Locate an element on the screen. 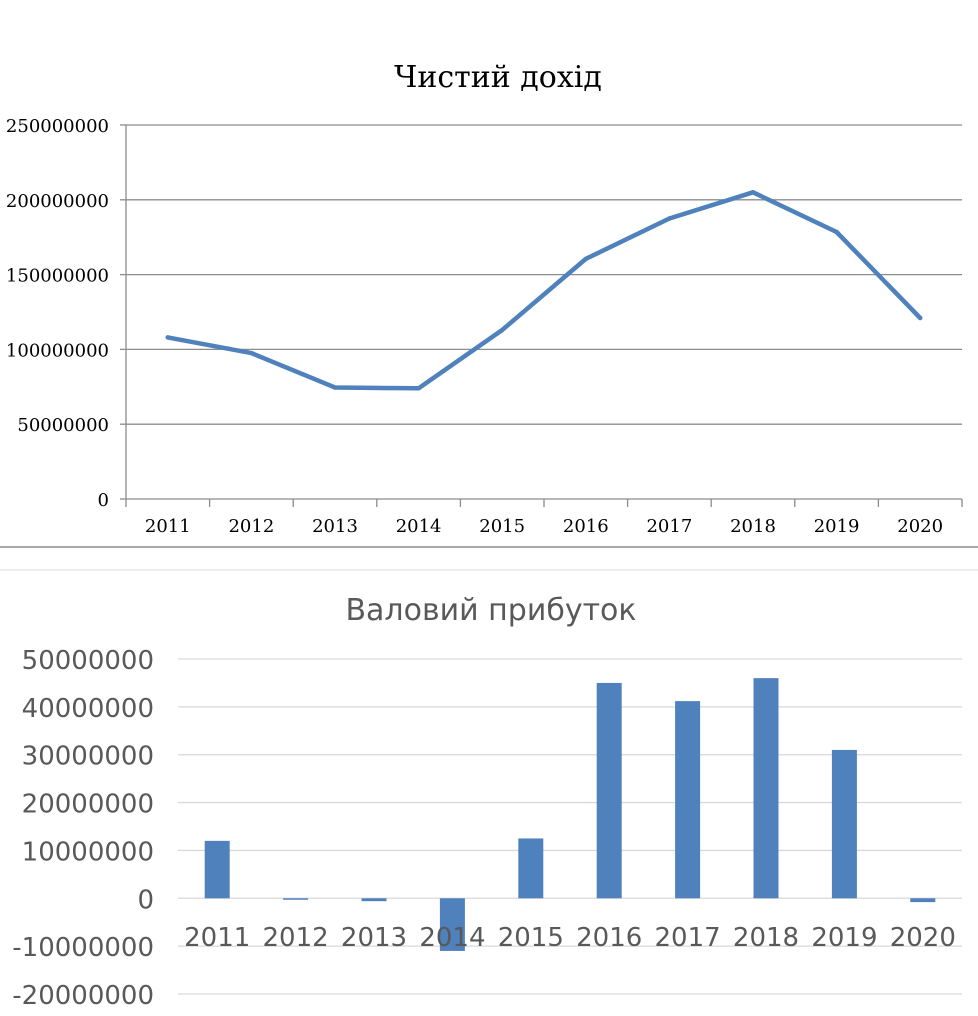 This screenshot has height=1016, width=978. y-tick-label: 250000000 is located at coordinates (57, 126).